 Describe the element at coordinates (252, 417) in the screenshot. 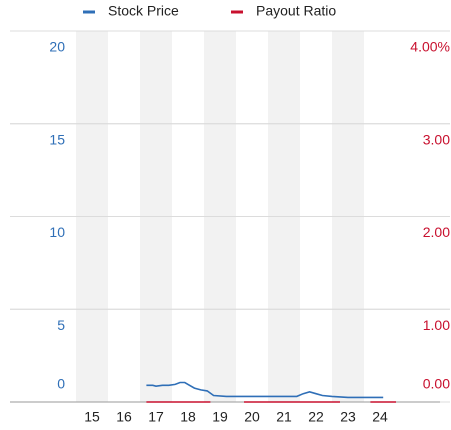

I see `x-tick-label: 20` at that location.